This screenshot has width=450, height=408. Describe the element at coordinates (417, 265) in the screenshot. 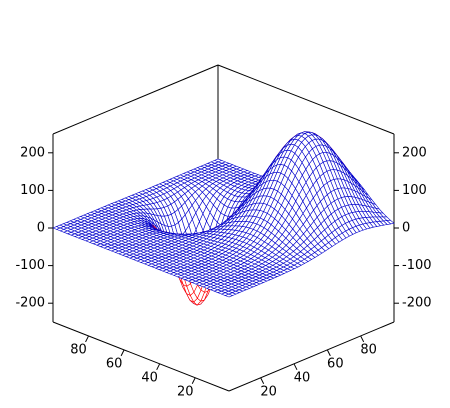

I see `z-tick-label-right: -100` at that location.